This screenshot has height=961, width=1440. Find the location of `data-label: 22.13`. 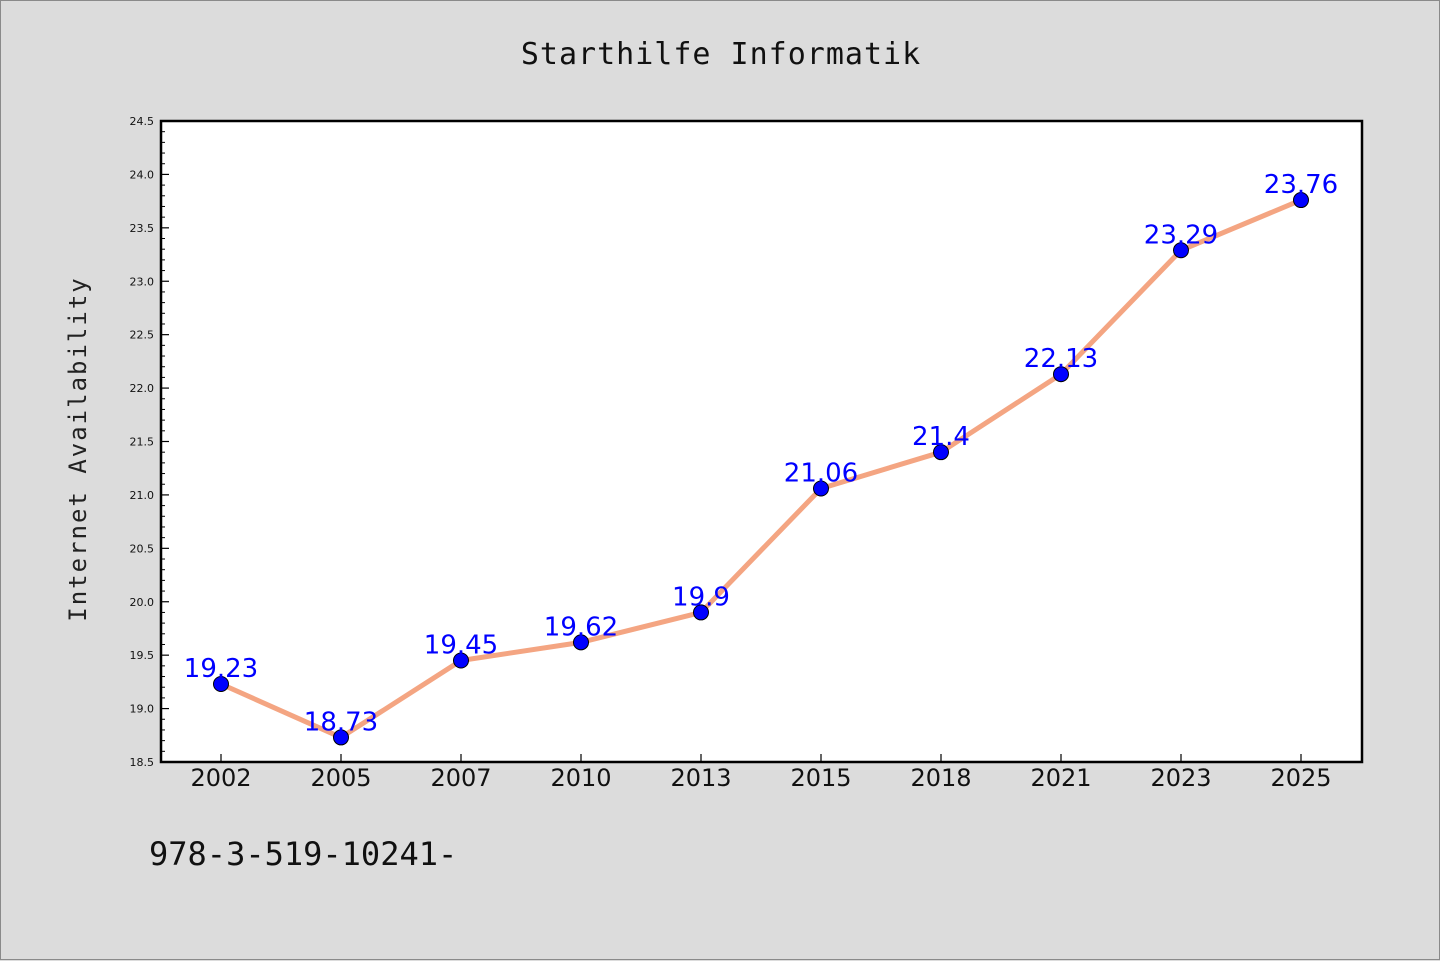

data-label: 22.13 is located at coordinates (1061, 359).